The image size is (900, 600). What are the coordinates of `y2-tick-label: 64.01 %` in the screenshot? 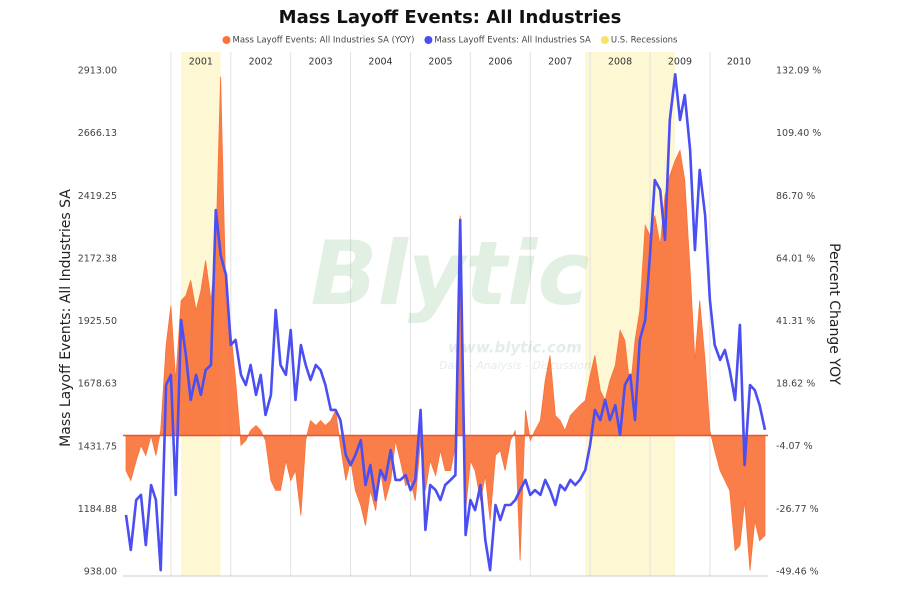 It's located at (795, 258).